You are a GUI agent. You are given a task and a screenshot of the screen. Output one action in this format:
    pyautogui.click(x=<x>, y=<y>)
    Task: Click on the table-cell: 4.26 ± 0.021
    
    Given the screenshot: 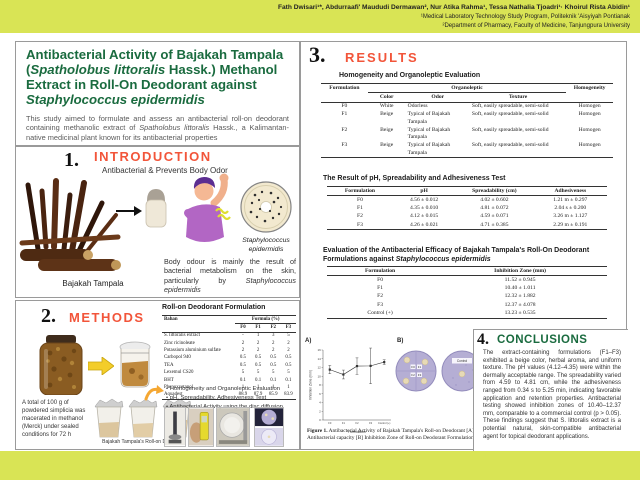 What is the action you would take?
    pyautogui.click(x=424, y=224)
    